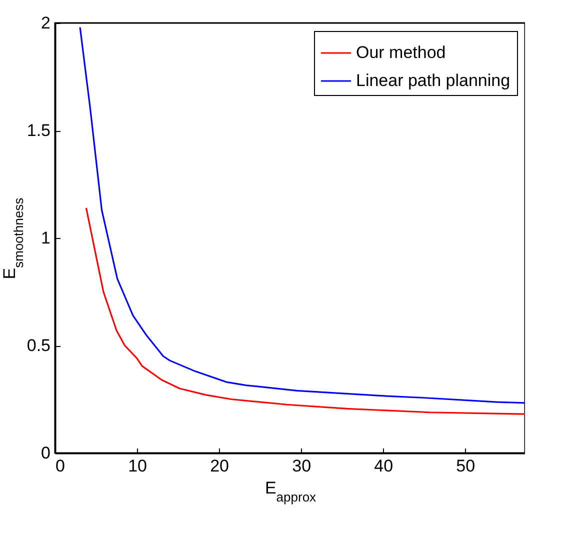 This screenshot has width=568, height=534. Describe the element at coordinates (384, 466) in the screenshot. I see `x-tick-label: 40` at that location.